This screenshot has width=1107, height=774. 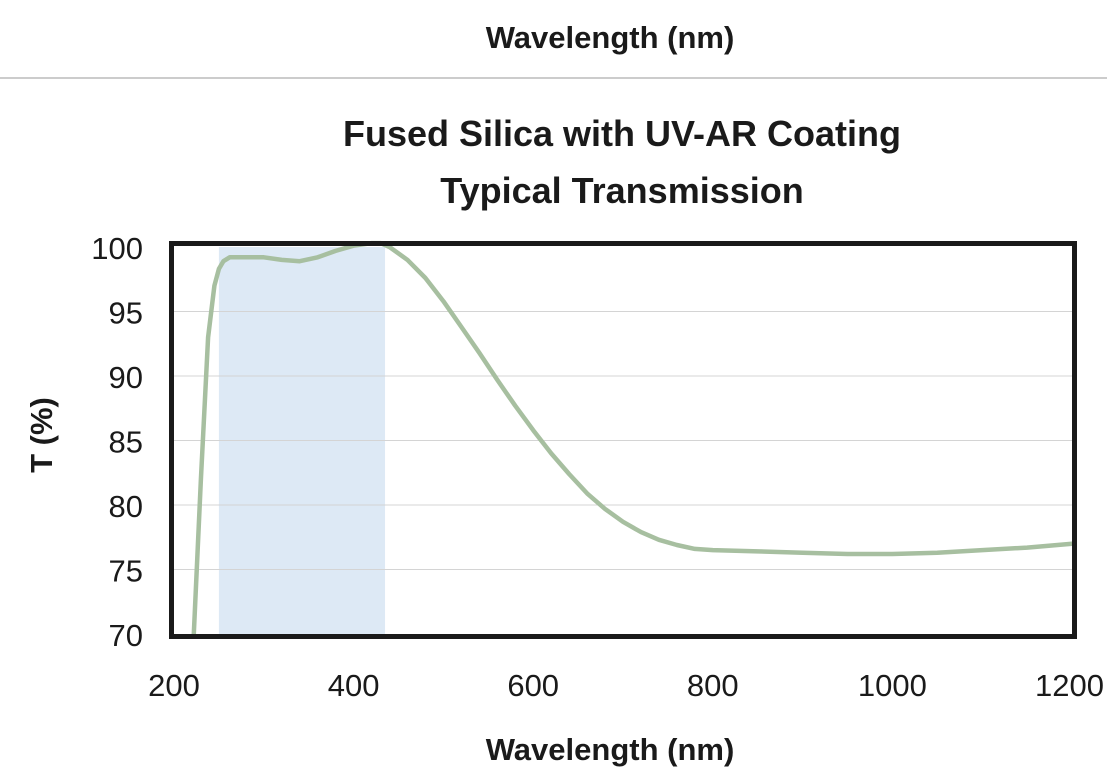 I want to click on y-tick-label-70: 70, so click(x=126, y=635).